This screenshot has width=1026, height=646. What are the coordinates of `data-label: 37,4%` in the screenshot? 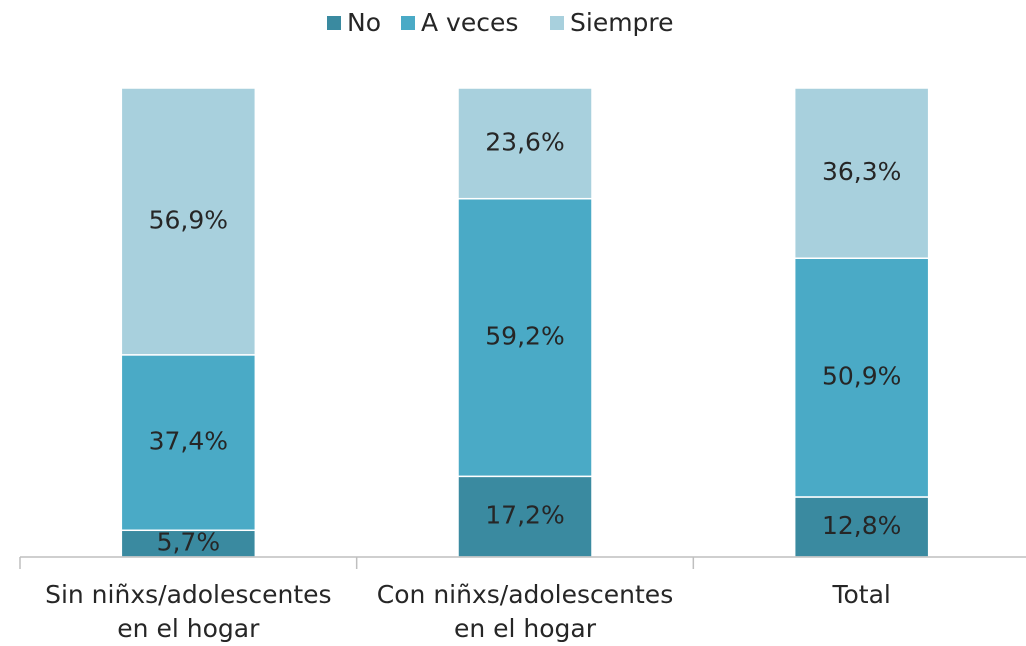 It's located at (188, 441).